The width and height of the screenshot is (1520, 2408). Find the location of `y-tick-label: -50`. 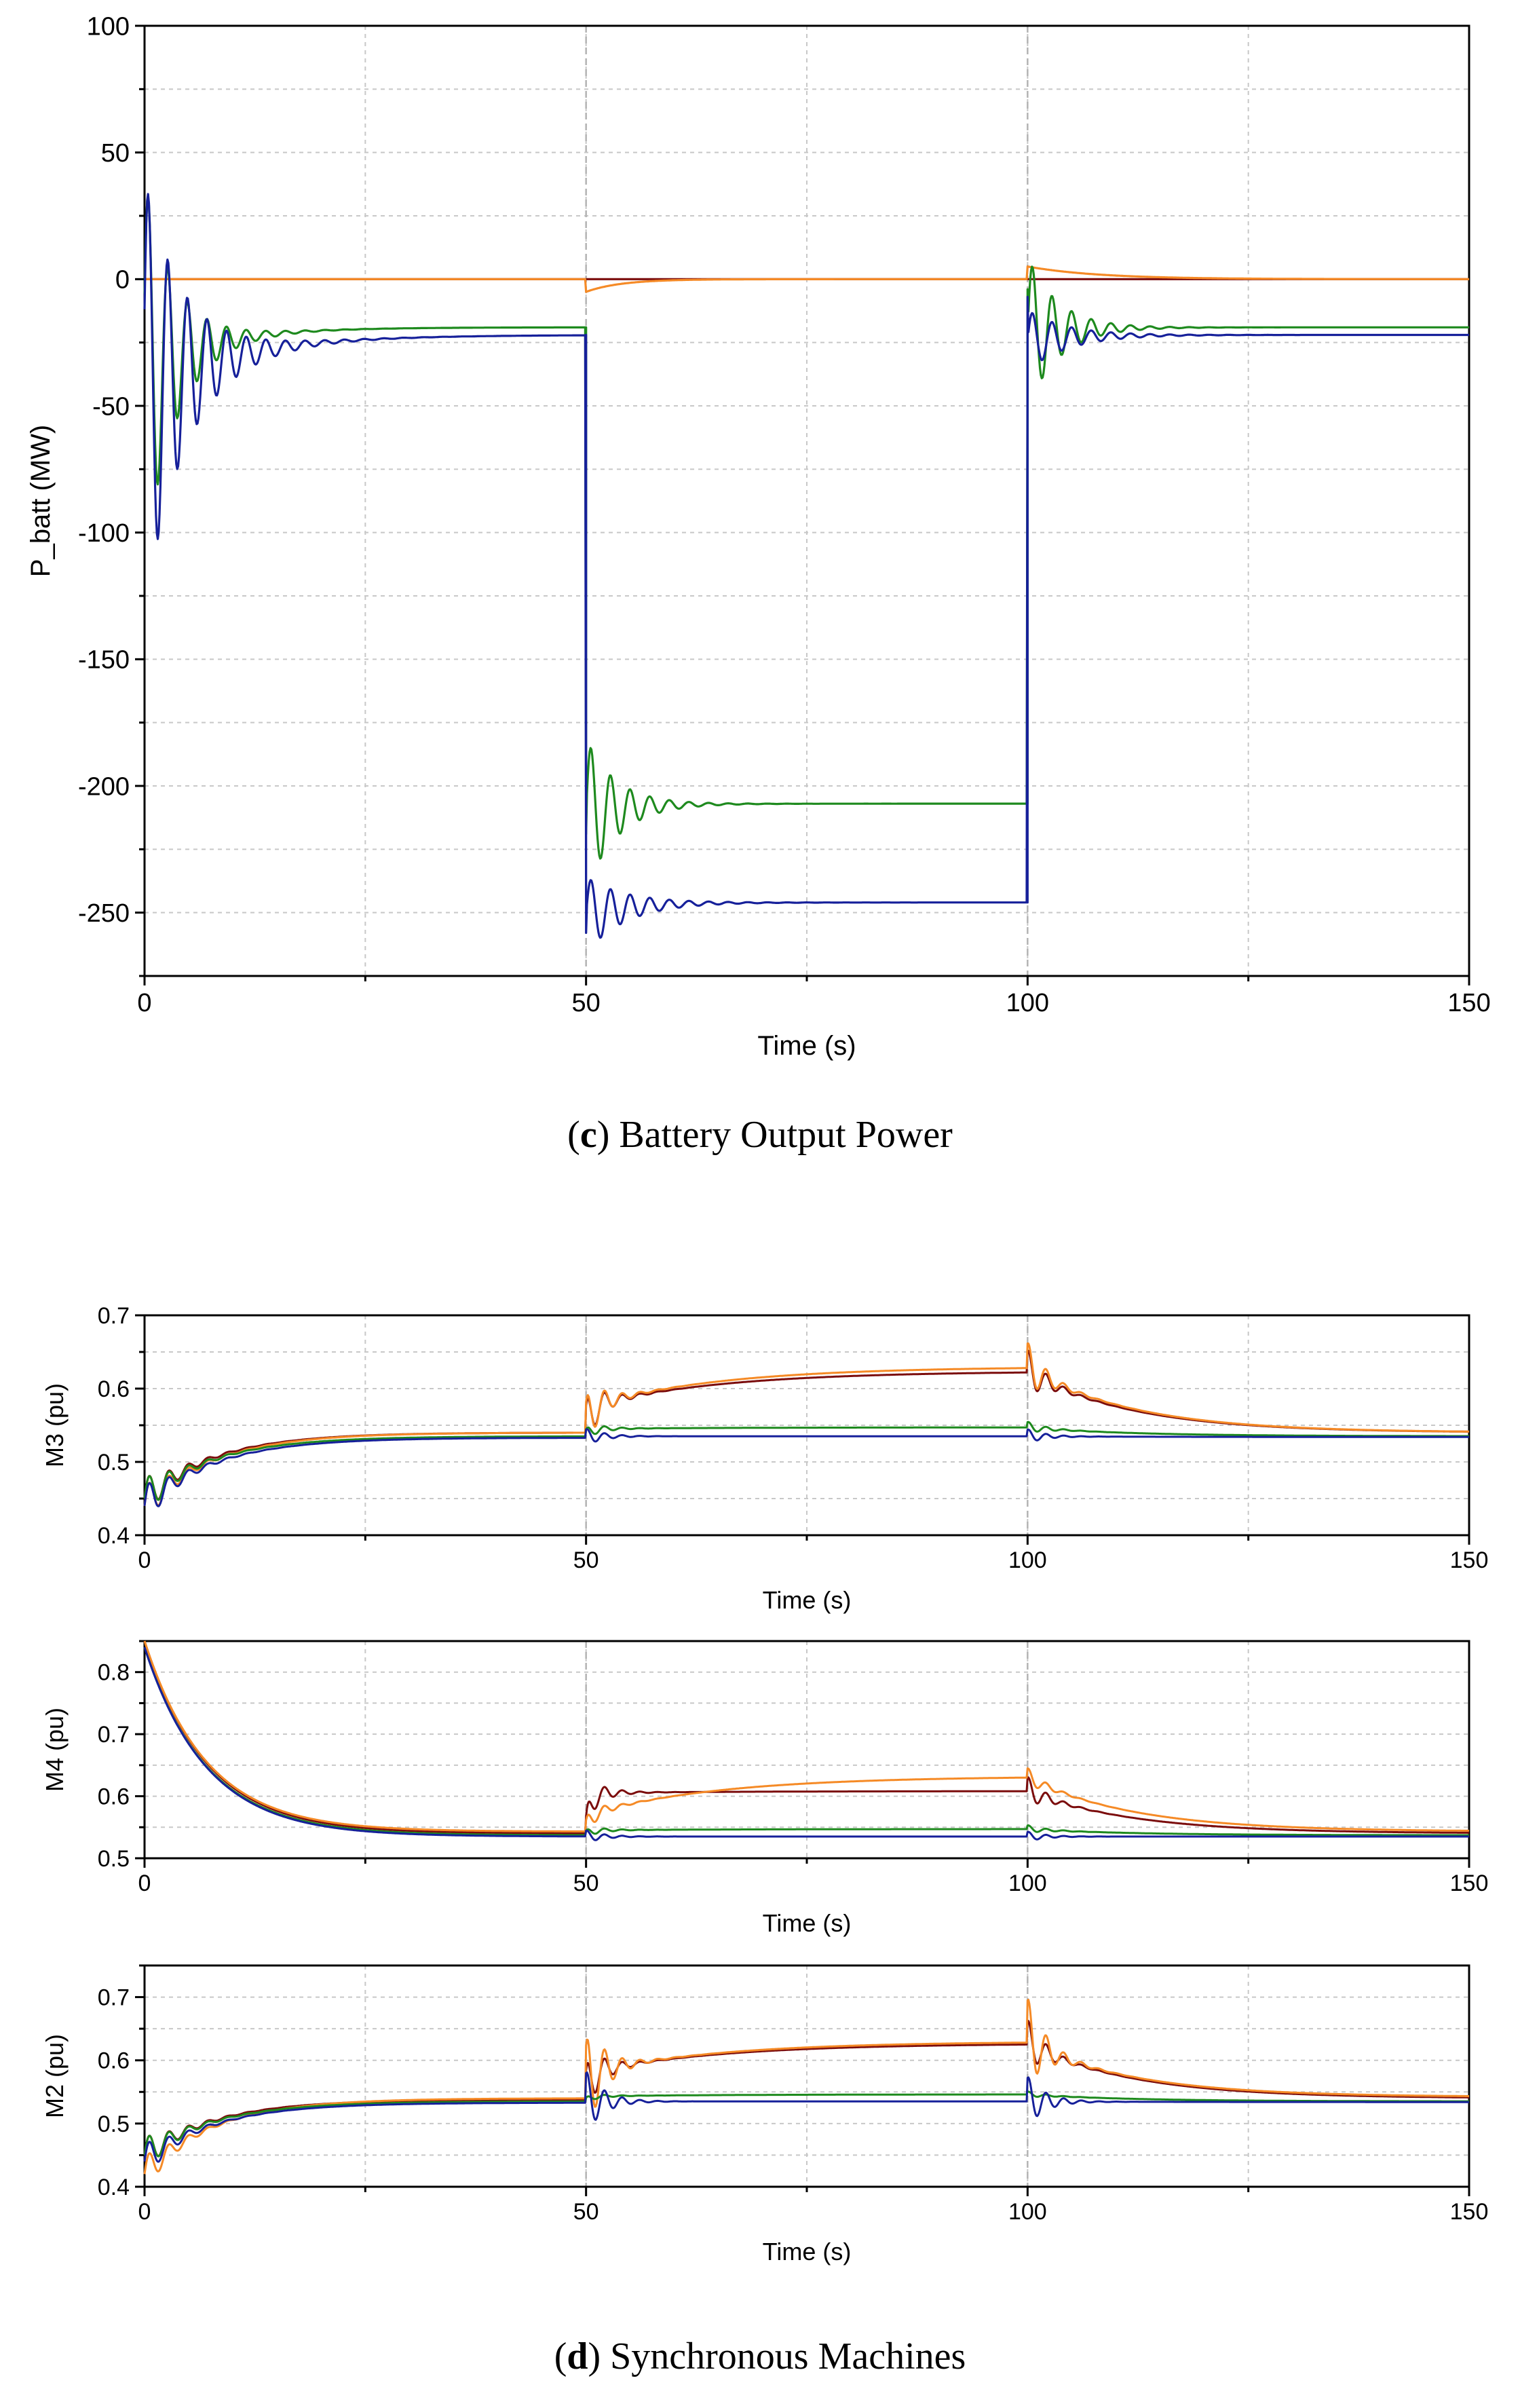

y-tick-label: -50 is located at coordinates (111, 406).